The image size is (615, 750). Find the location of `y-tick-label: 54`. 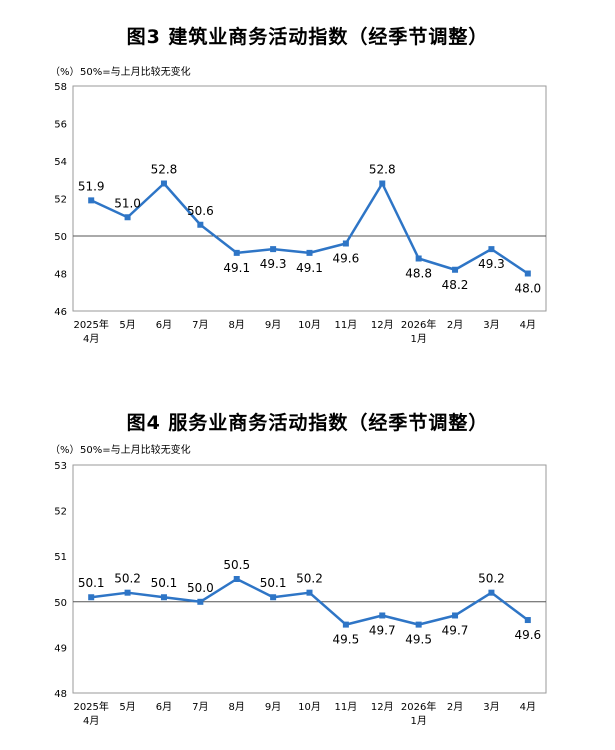

y-tick-label: 54 is located at coordinates (60, 162).